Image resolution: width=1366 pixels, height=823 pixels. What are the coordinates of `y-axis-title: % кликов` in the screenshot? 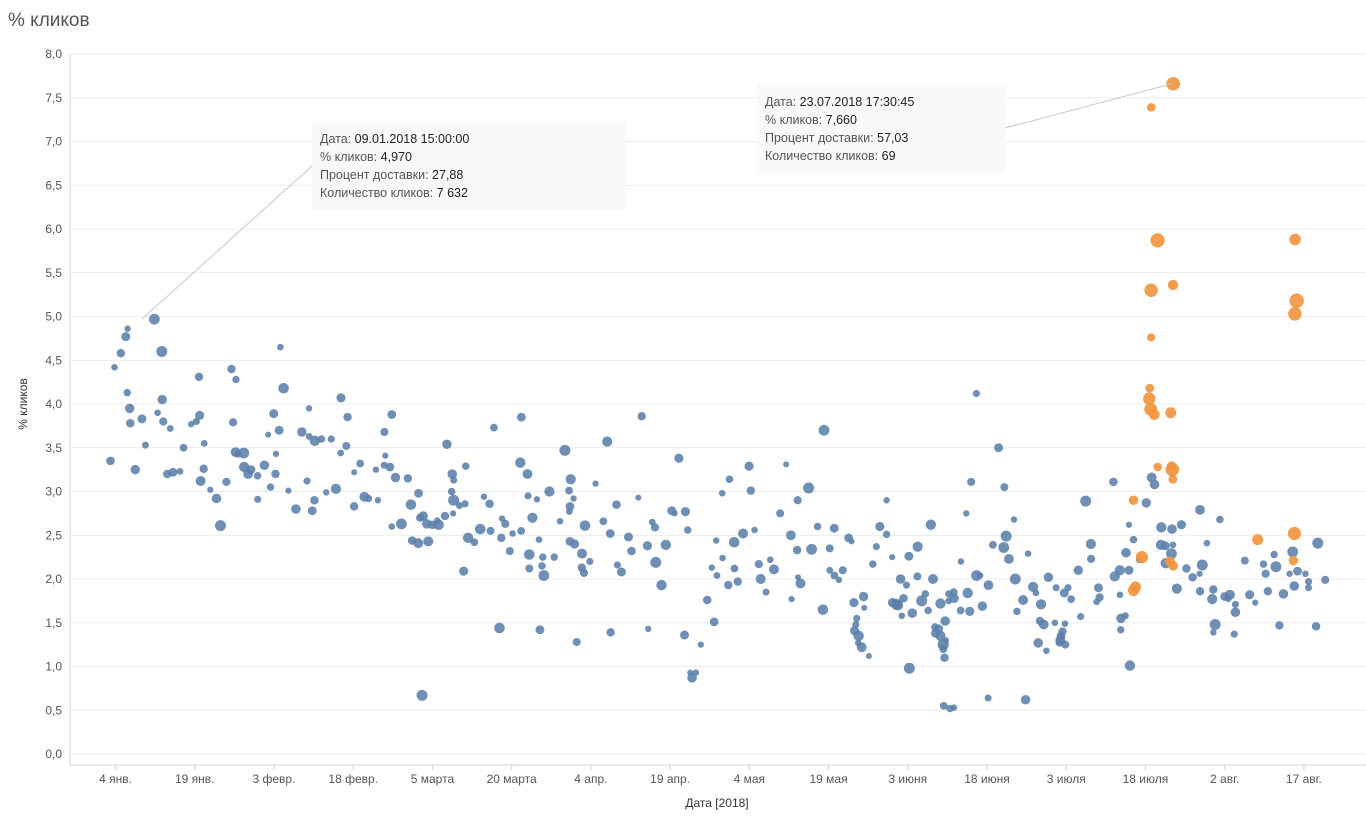 It's located at (23, 404).